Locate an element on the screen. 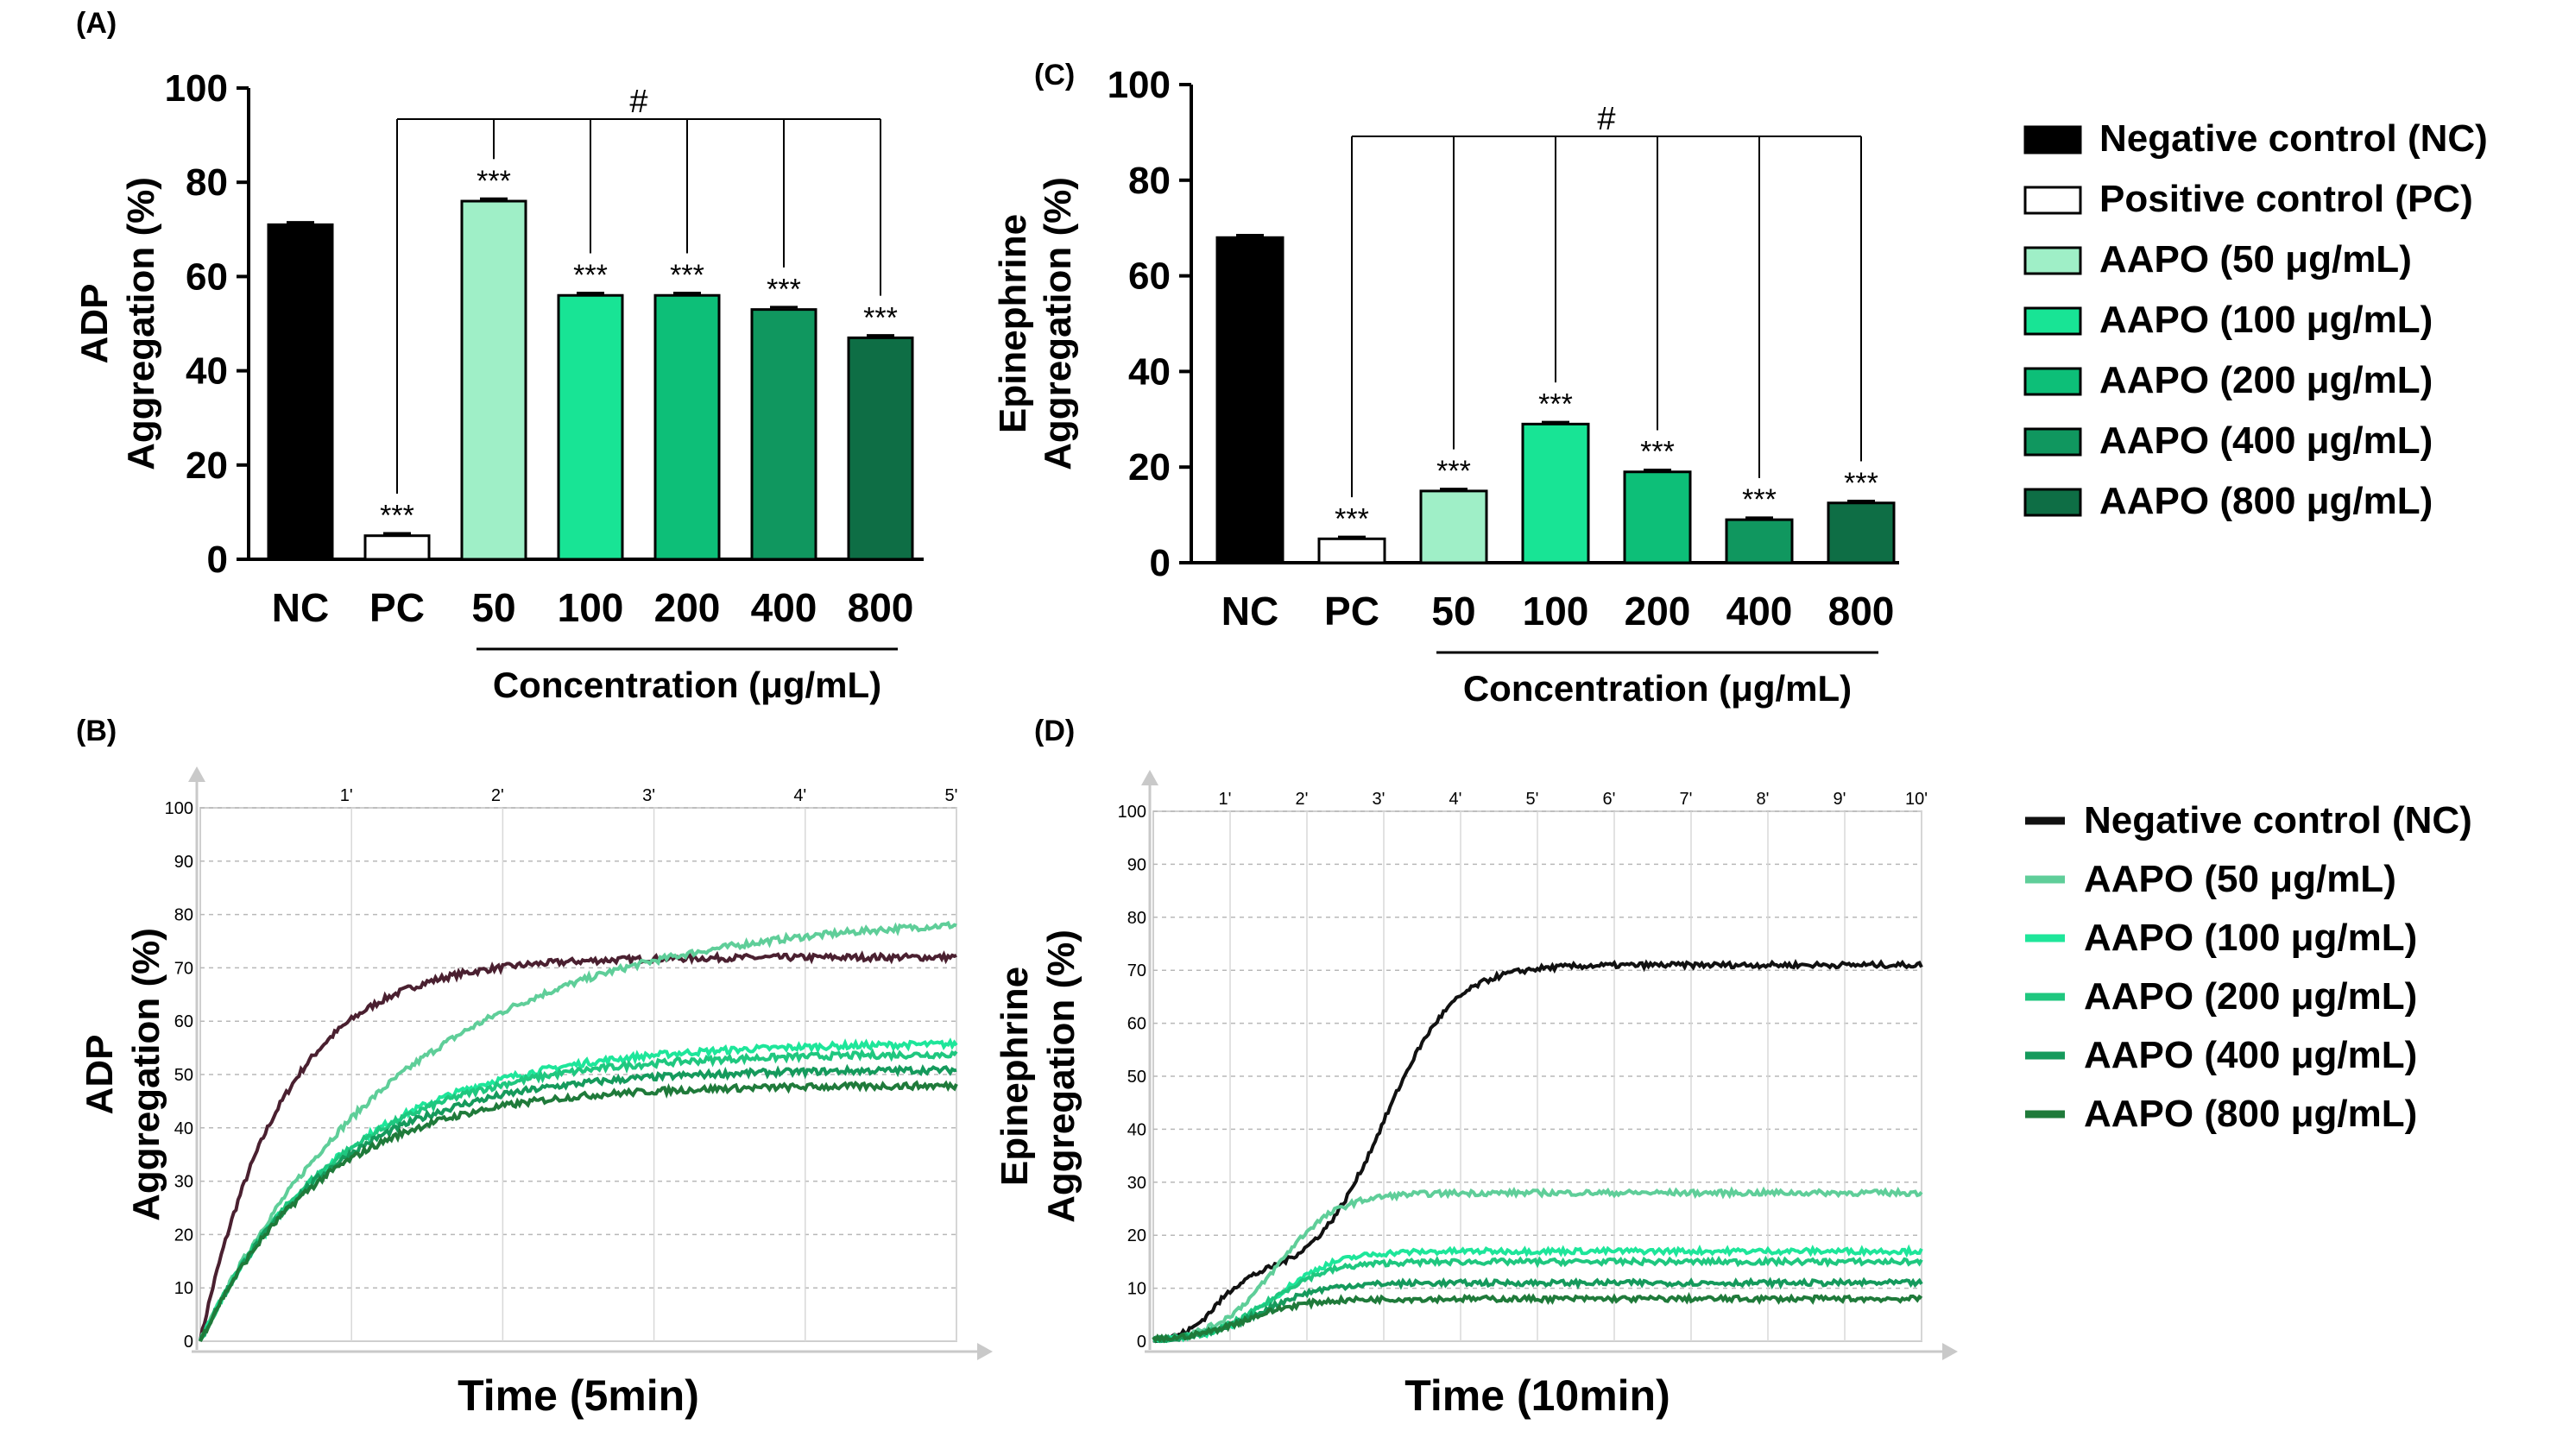  panel-label-d: (D) is located at coordinates (1054, 731).